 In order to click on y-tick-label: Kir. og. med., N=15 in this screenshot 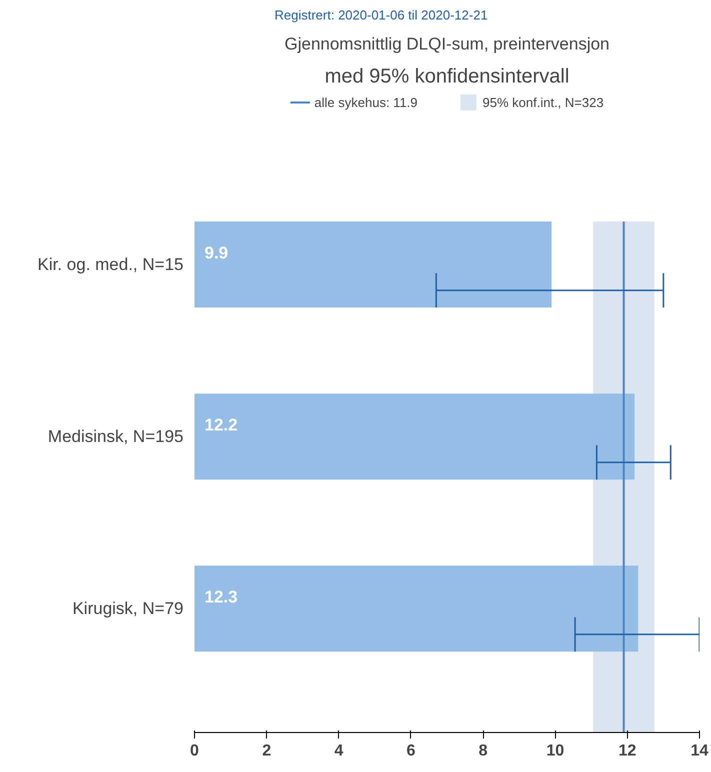, I will do `click(111, 264)`.